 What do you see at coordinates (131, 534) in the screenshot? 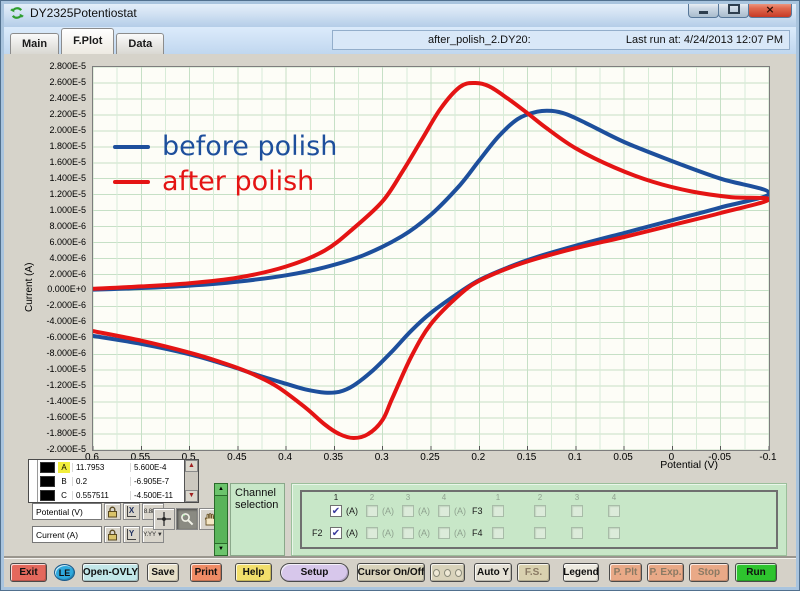
I see `y-autoscale-button: Y` at bounding box center [131, 534].